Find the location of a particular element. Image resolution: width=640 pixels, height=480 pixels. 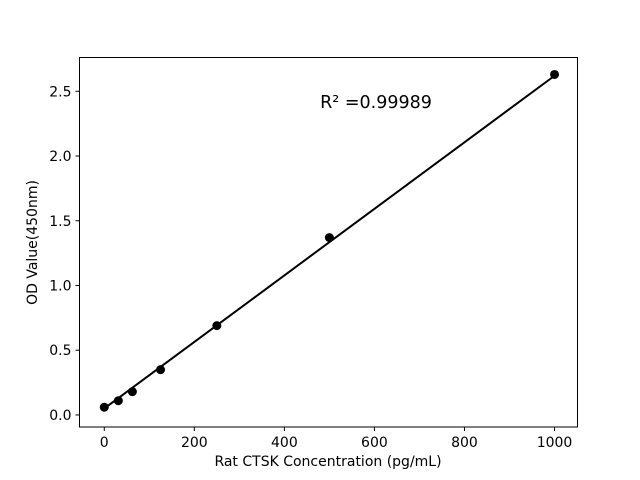

x-axis-label: Rat CTSK Concentration (pg/mL) is located at coordinates (327, 462).